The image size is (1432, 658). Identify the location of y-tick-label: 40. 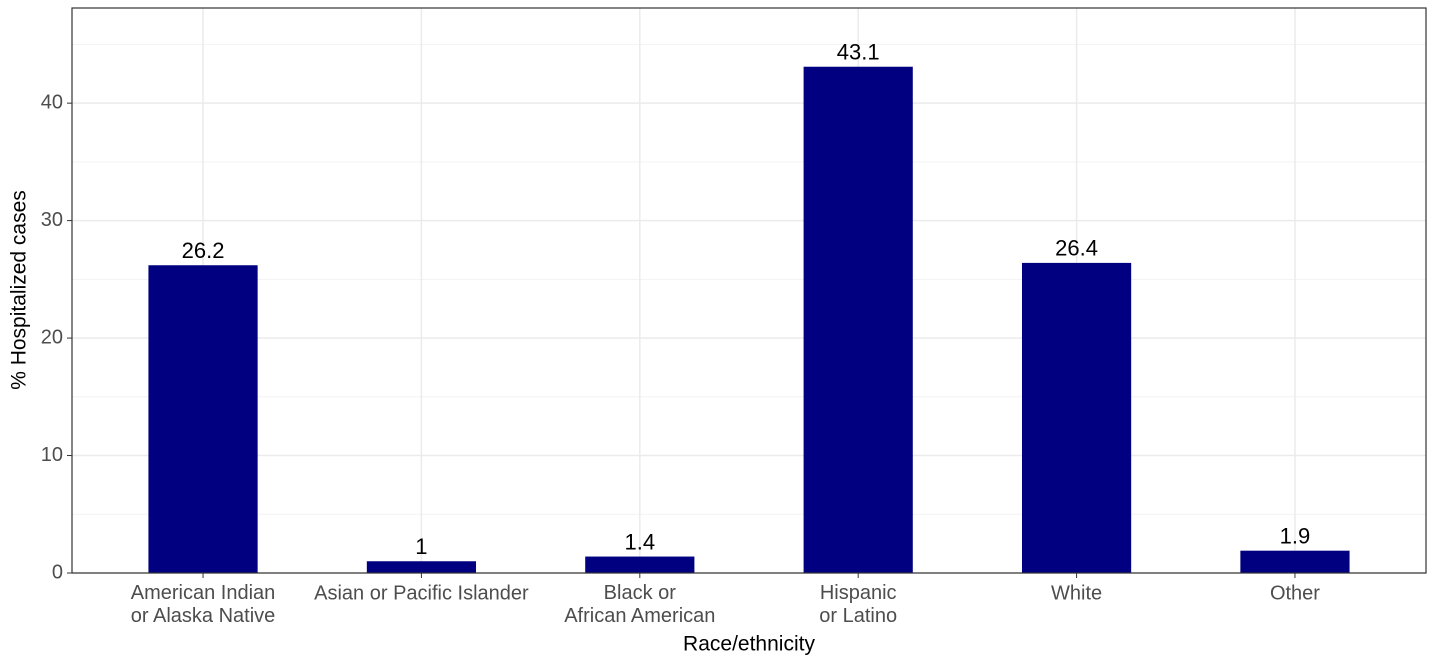
(52, 102).